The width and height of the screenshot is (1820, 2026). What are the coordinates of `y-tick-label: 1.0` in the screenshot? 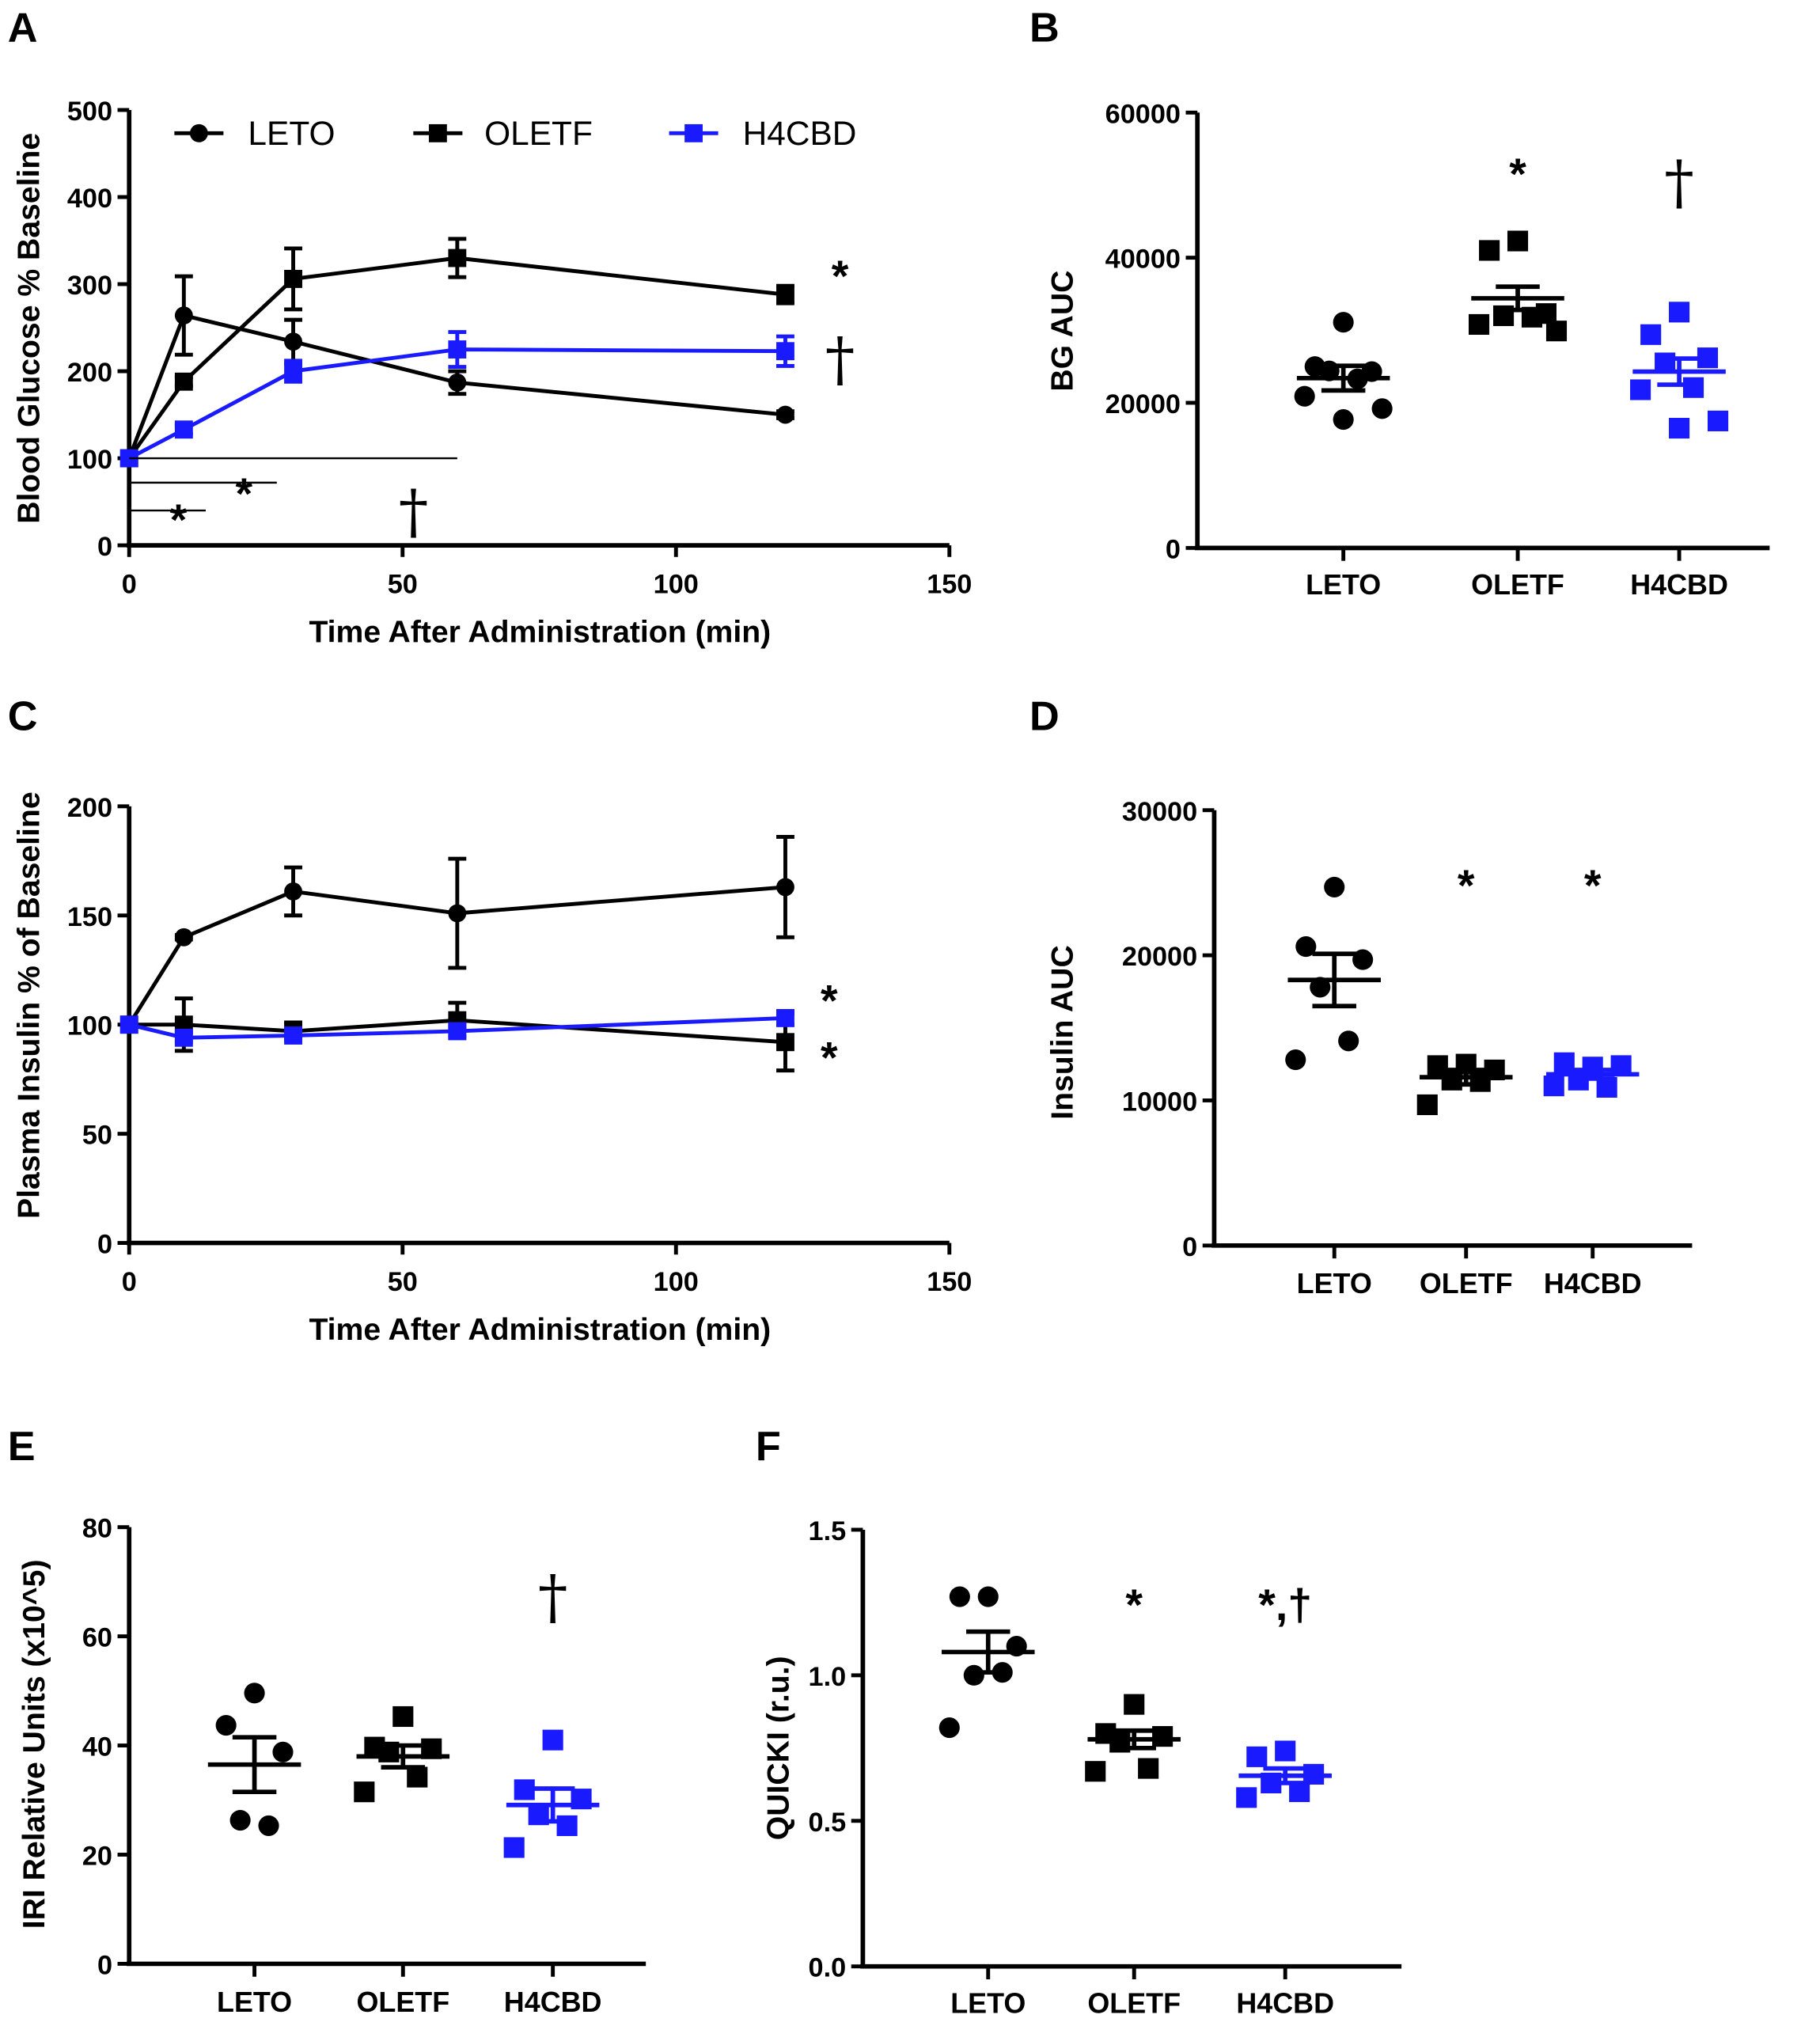 It's located at (828, 1677).